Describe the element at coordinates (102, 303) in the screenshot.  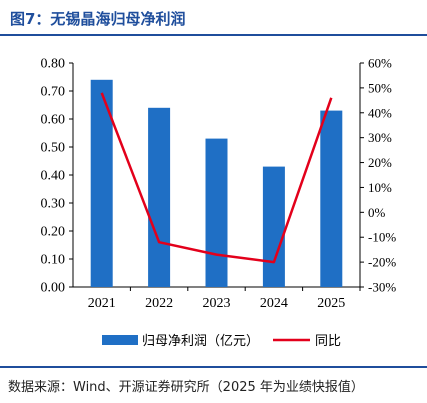
I see `x-tick-label: 2021` at that location.